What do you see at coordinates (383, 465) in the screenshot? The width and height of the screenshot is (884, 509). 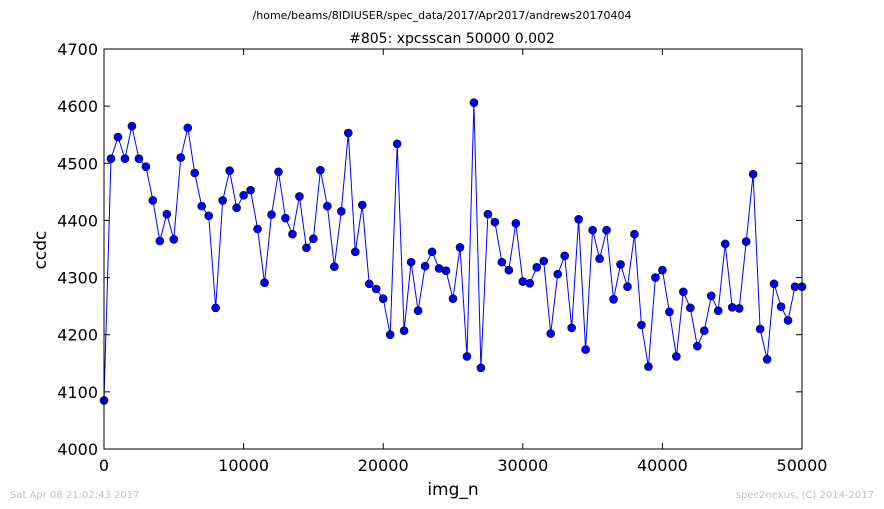 I see `x-tick-label: 20000` at bounding box center [383, 465].